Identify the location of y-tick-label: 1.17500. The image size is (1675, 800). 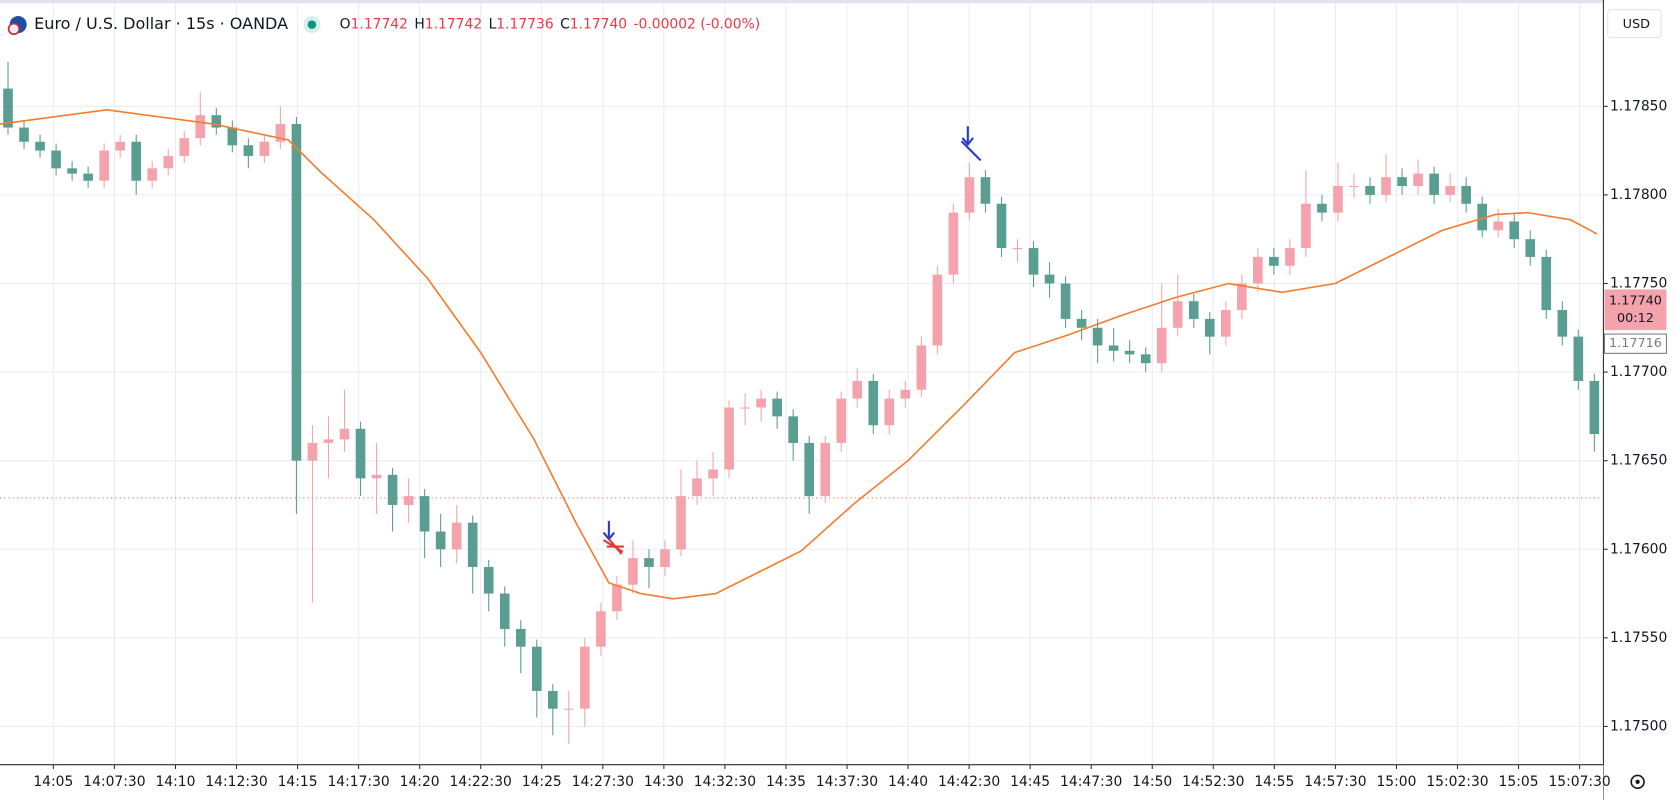
(1638, 726).